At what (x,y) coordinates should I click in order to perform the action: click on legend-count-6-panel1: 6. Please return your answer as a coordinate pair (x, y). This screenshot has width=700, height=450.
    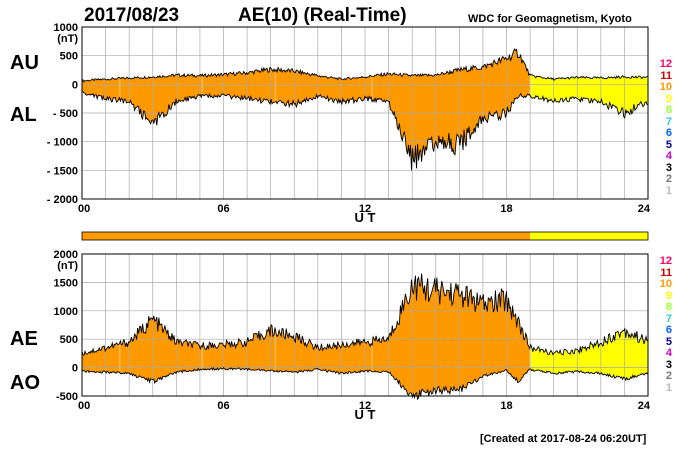
    Looking at the image, I should click on (668, 133).